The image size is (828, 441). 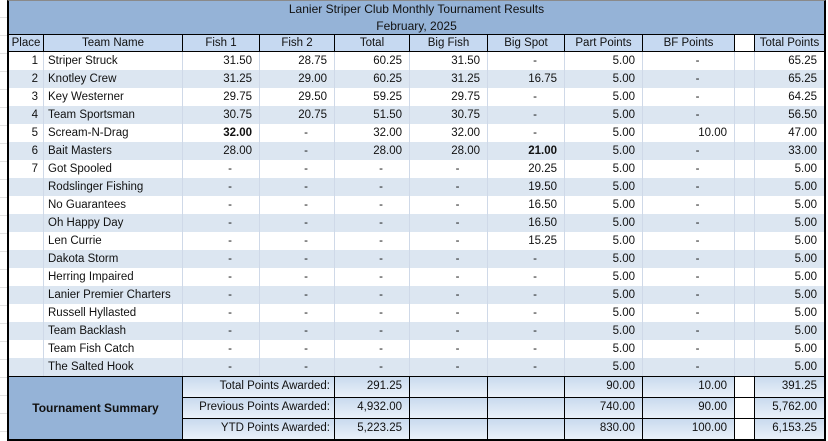 I want to click on cell-team-name: Russell Hyllasted, so click(x=113, y=313).